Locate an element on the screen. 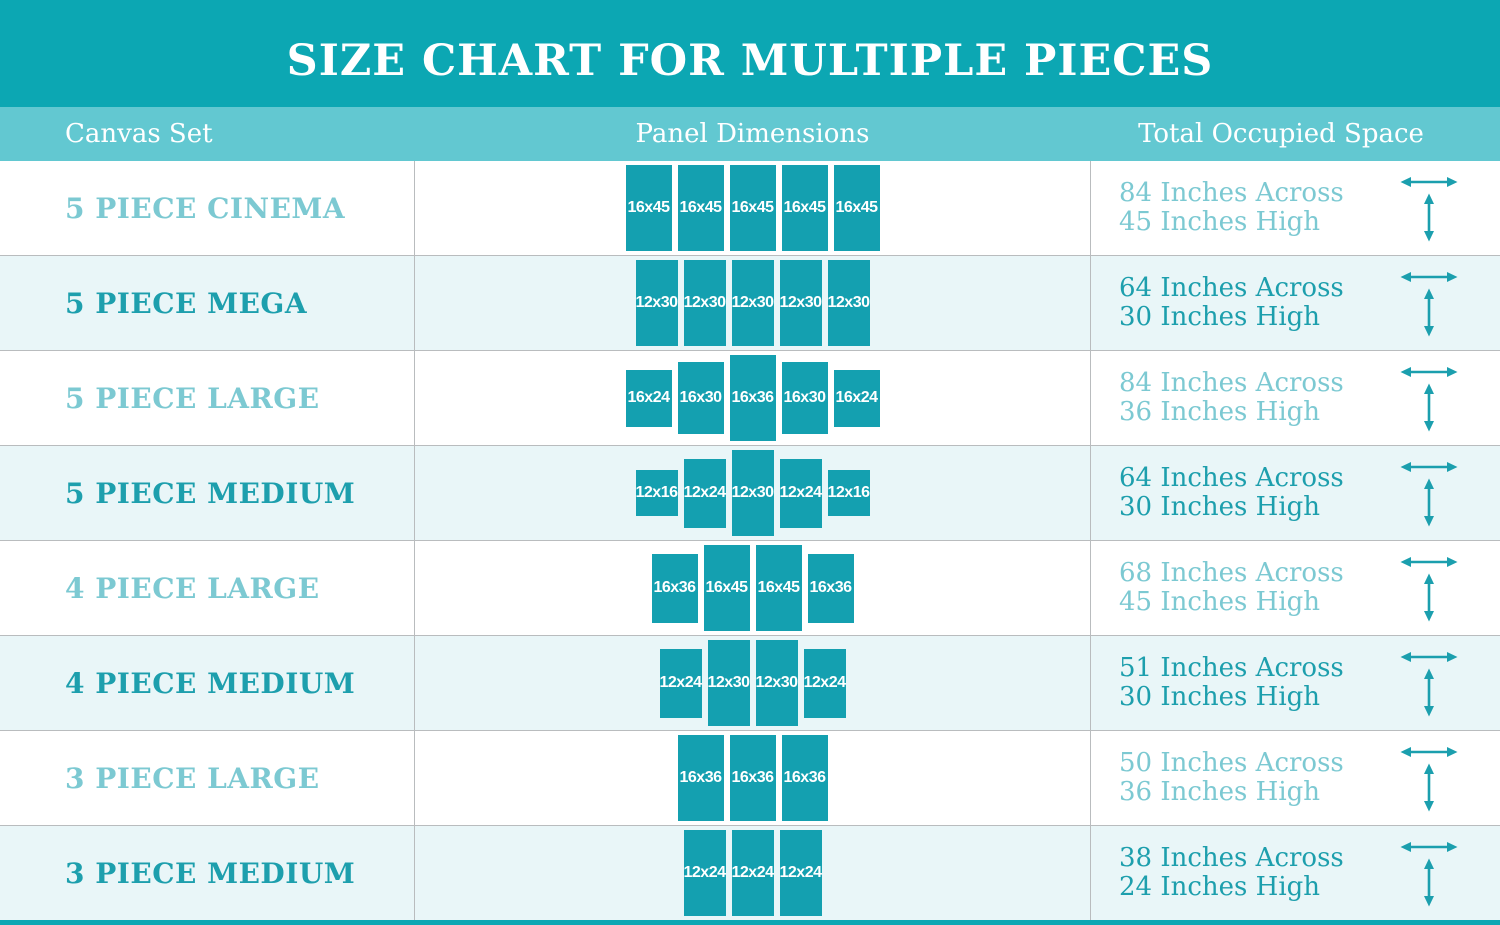 This screenshot has width=1500, height=925. occupied-space-text: 50 Inches Across 36 Inches High is located at coordinates (1259, 778).